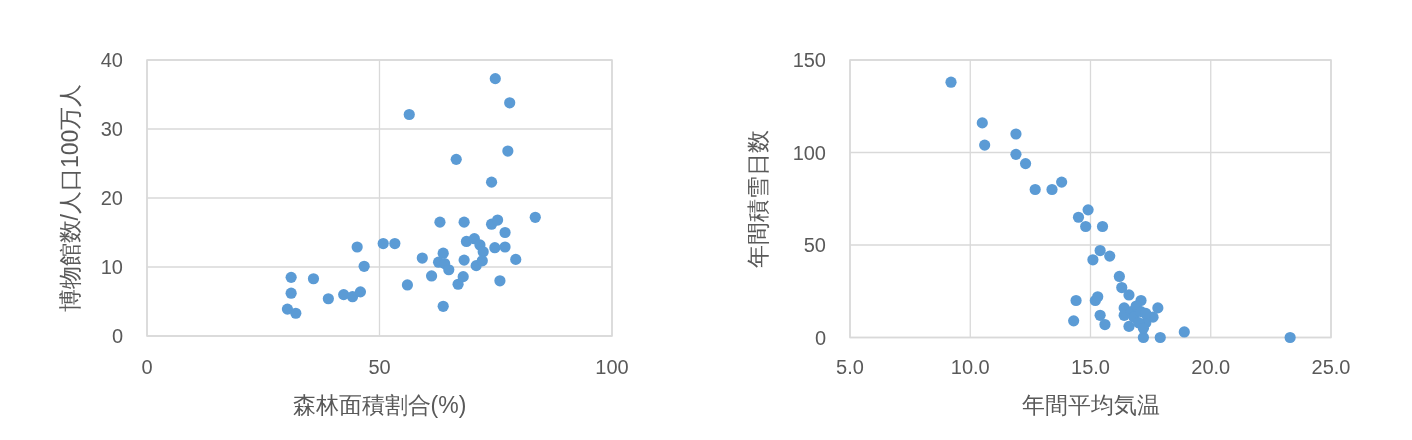  What do you see at coordinates (850, 367) in the screenshot?
I see `x-tick-label: 5.0` at bounding box center [850, 367].